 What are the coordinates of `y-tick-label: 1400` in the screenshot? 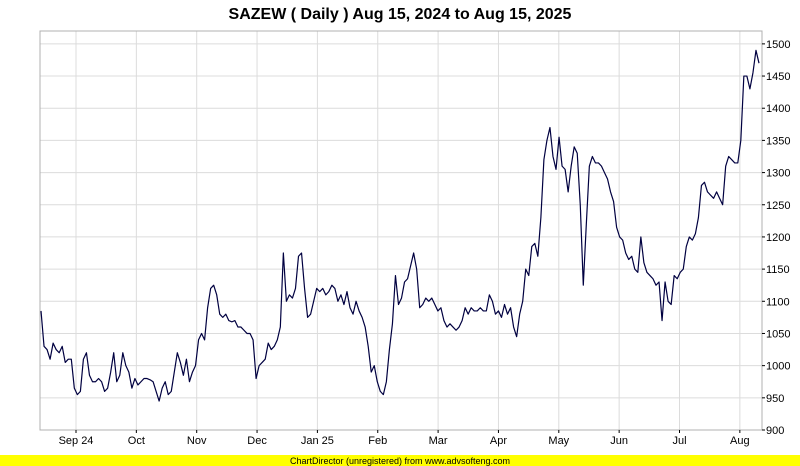 It's located at (778, 109).